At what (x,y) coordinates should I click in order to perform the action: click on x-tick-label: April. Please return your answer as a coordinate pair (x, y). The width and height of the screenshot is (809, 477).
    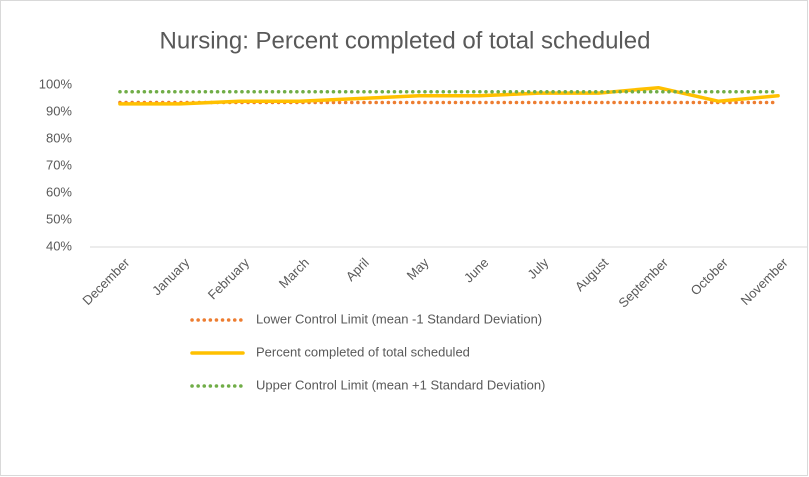
    Looking at the image, I should click on (357, 269).